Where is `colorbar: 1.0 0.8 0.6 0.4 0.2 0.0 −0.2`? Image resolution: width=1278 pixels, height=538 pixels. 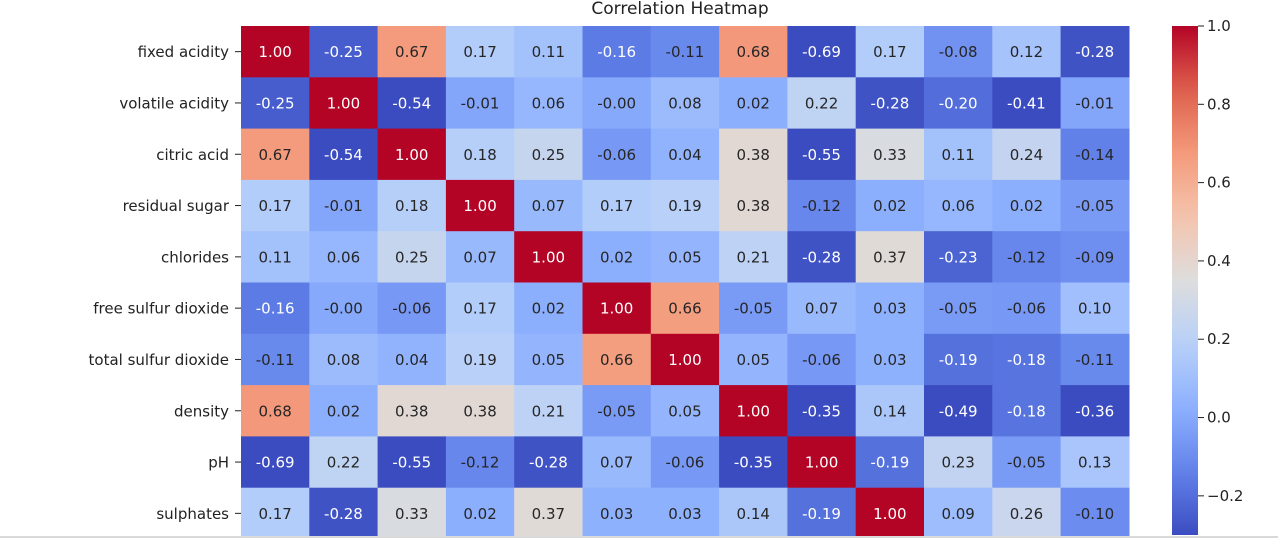
colorbar: 1.0 0.8 0.6 0.4 0.2 0.0 −0.2 is located at coordinates (1207, 276).